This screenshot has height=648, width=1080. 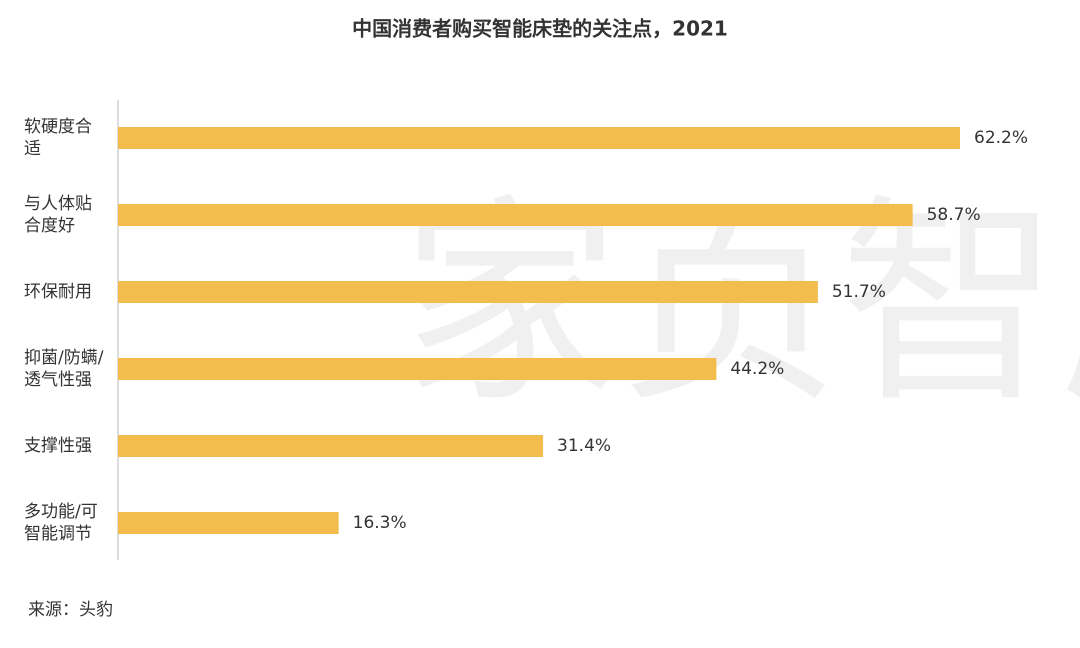 What do you see at coordinates (584, 446) in the screenshot?
I see `value-label: 31.4%` at bounding box center [584, 446].